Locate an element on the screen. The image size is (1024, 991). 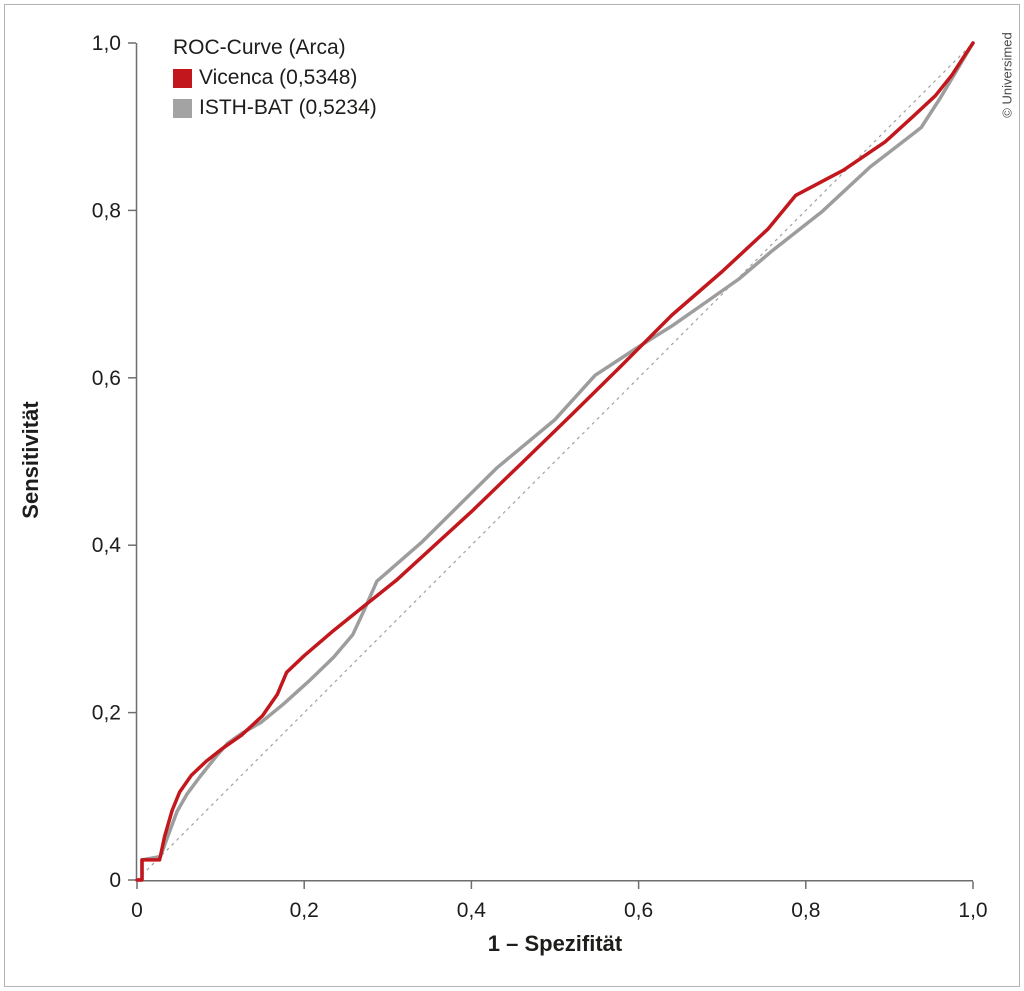
x-tick-label: 0 is located at coordinates (137, 910).